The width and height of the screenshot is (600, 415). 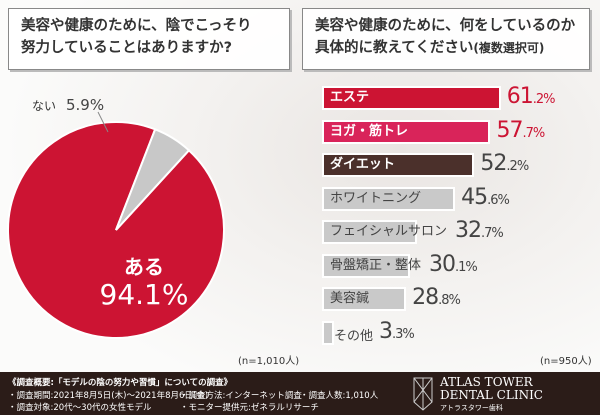 I want to click on bar: フェイシャルサロン, so click(x=384, y=232).